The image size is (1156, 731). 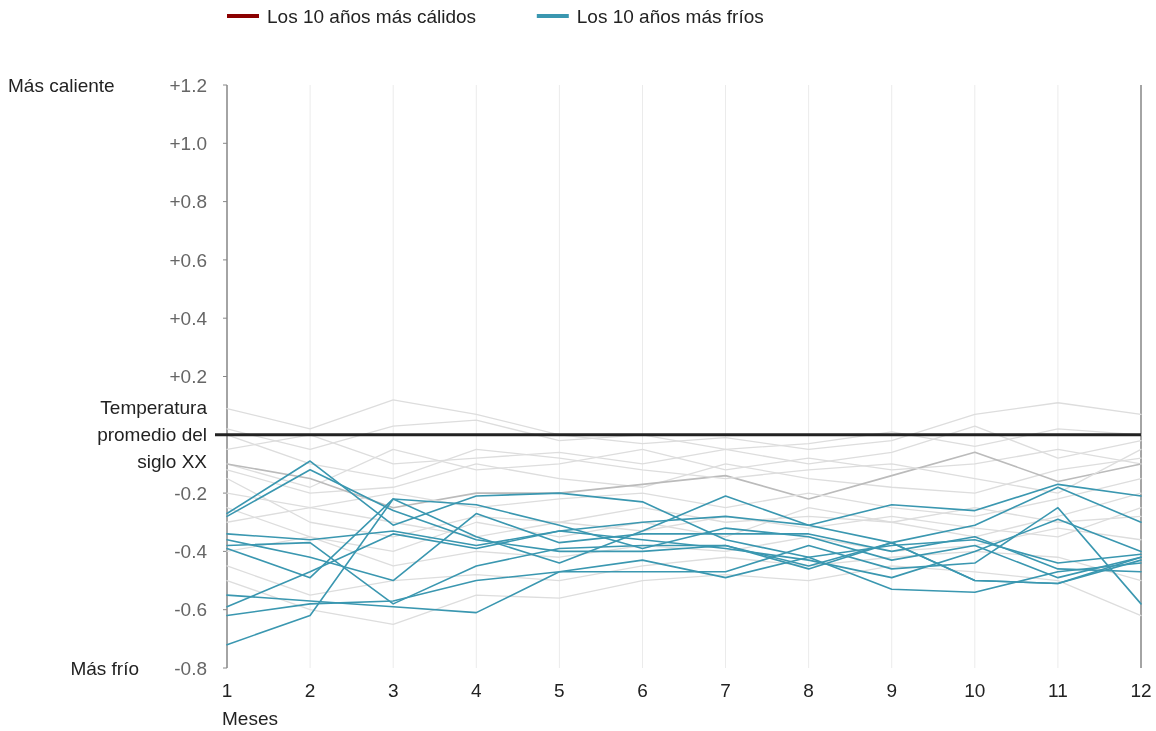 What do you see at coordinates (725, 690) in the screenshot?
I see `x-tick-label: 7` at bounding box center [725, 690].